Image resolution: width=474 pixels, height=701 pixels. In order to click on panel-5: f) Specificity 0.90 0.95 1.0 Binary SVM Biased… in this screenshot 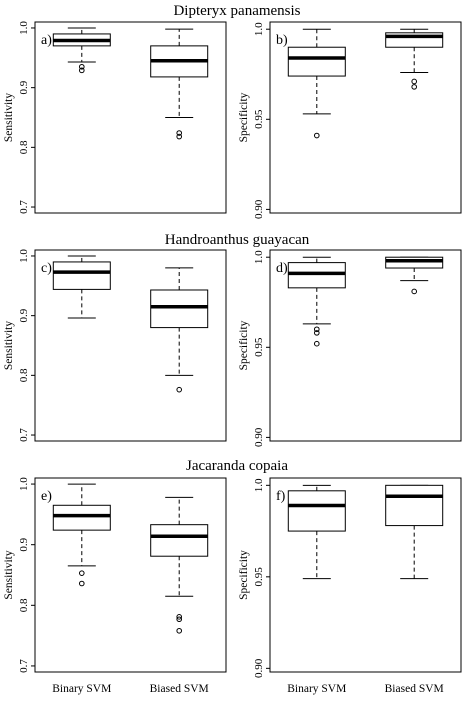, I will do `click(350, 586)`.